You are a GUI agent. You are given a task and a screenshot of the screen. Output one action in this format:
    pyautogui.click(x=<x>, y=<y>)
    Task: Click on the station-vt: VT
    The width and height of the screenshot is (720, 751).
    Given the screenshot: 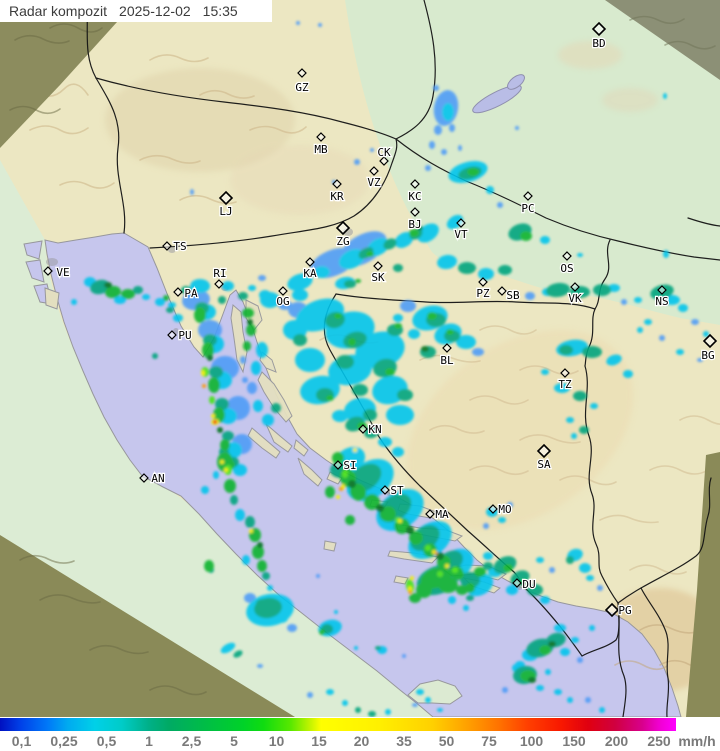 What is the action you would take?
    pyautogui.click(x=461, y=230)
    